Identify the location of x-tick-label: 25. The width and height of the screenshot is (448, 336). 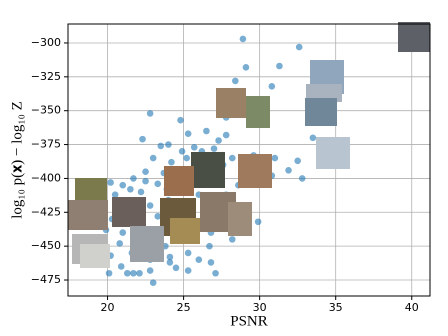
(184, 307).